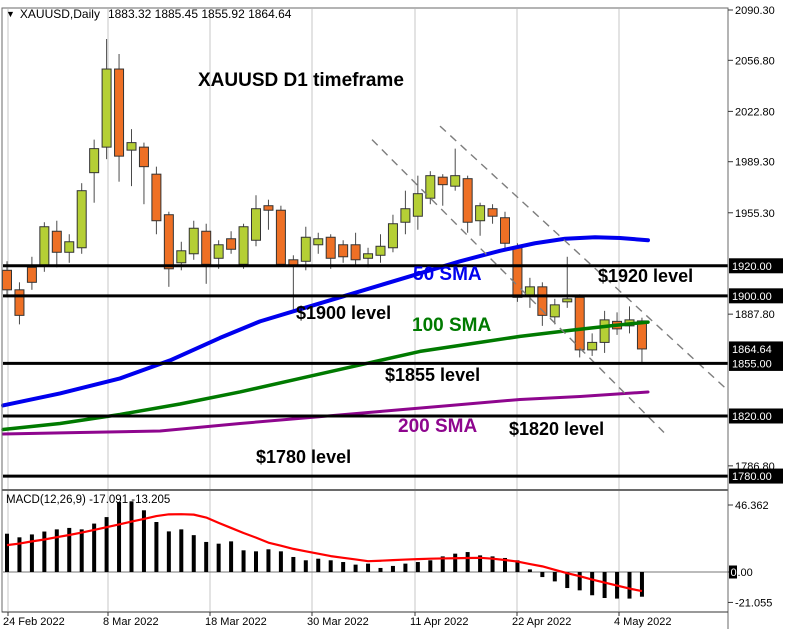  What do you see at coordinates (755, 61) in the screenshot?
I see `price-tick-label: 2056.80` at bounding box center [755, 61].